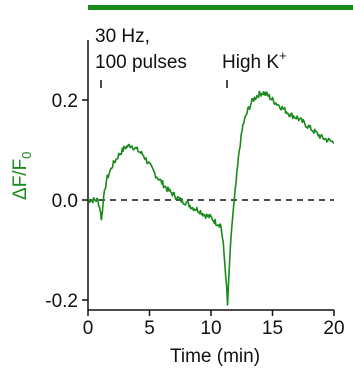 The height and width of the screenshot is (376, 353). What do you see at coordinates (149, 328) in the screenshot?
I see `x-tick-label: 5` at bounding box center [149, 328].